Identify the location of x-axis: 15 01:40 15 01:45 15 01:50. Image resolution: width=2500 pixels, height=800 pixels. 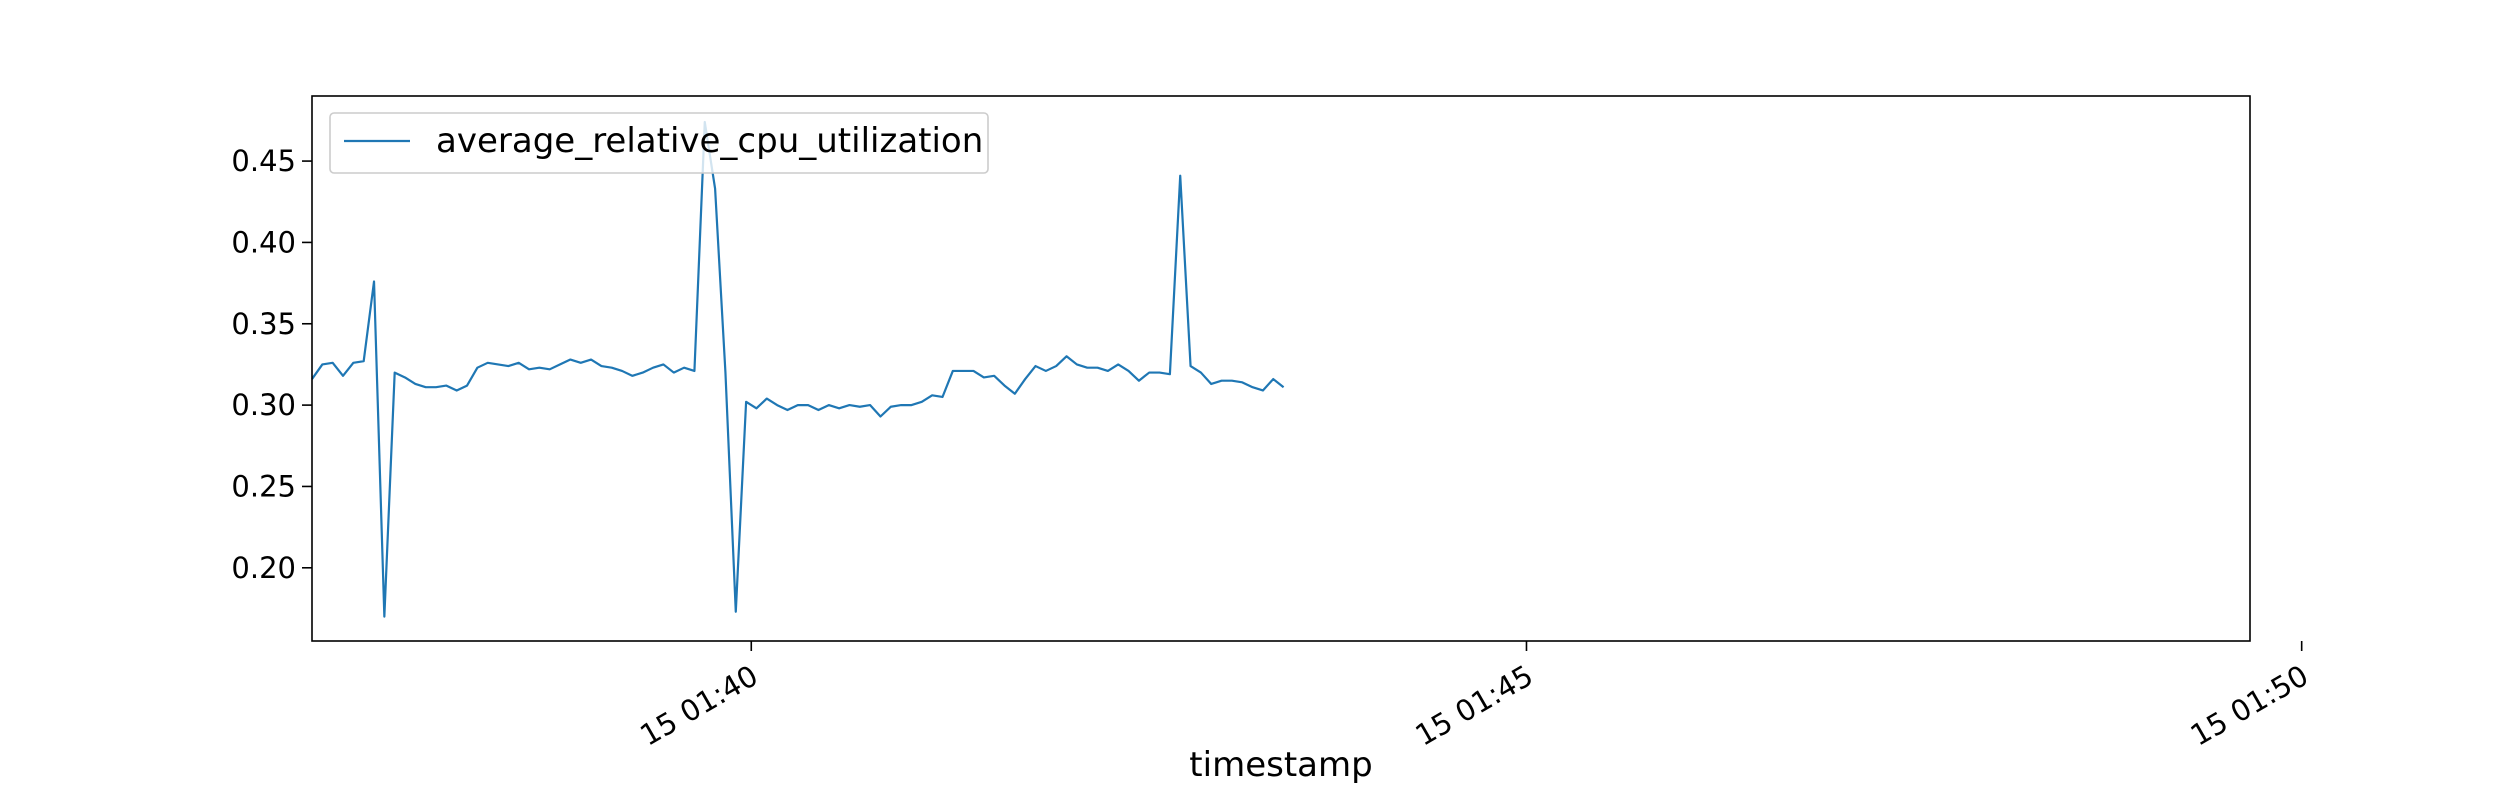
(1474, 697).